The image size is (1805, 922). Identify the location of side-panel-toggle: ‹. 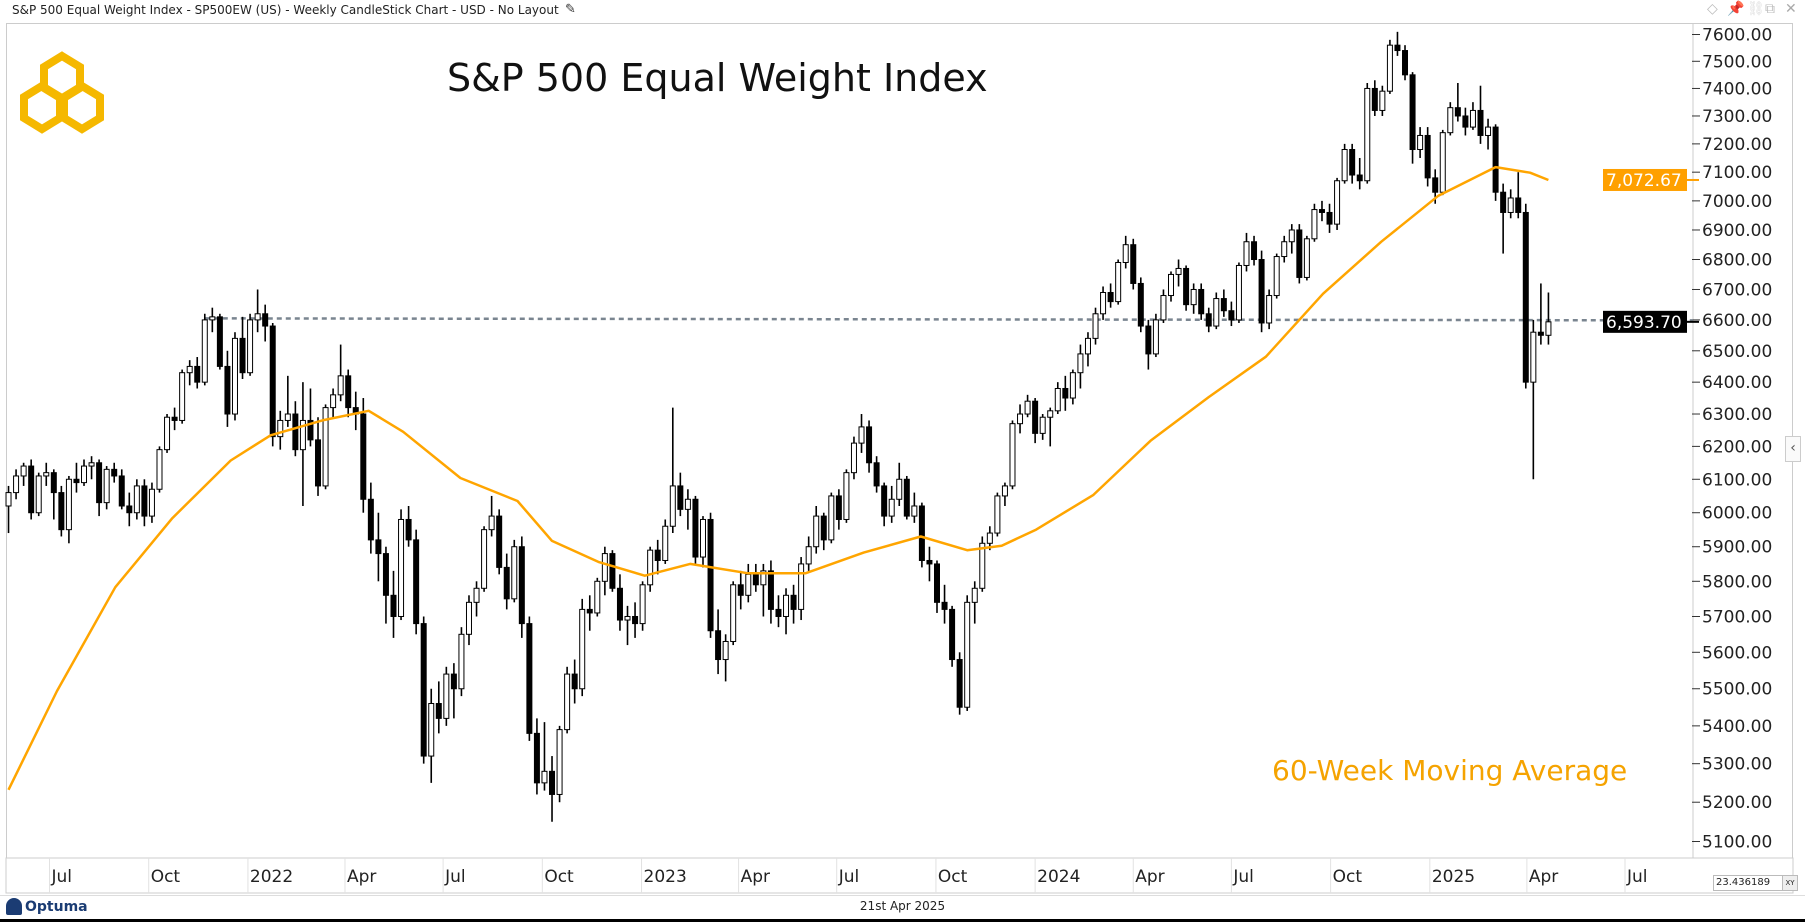
(1793, 449).